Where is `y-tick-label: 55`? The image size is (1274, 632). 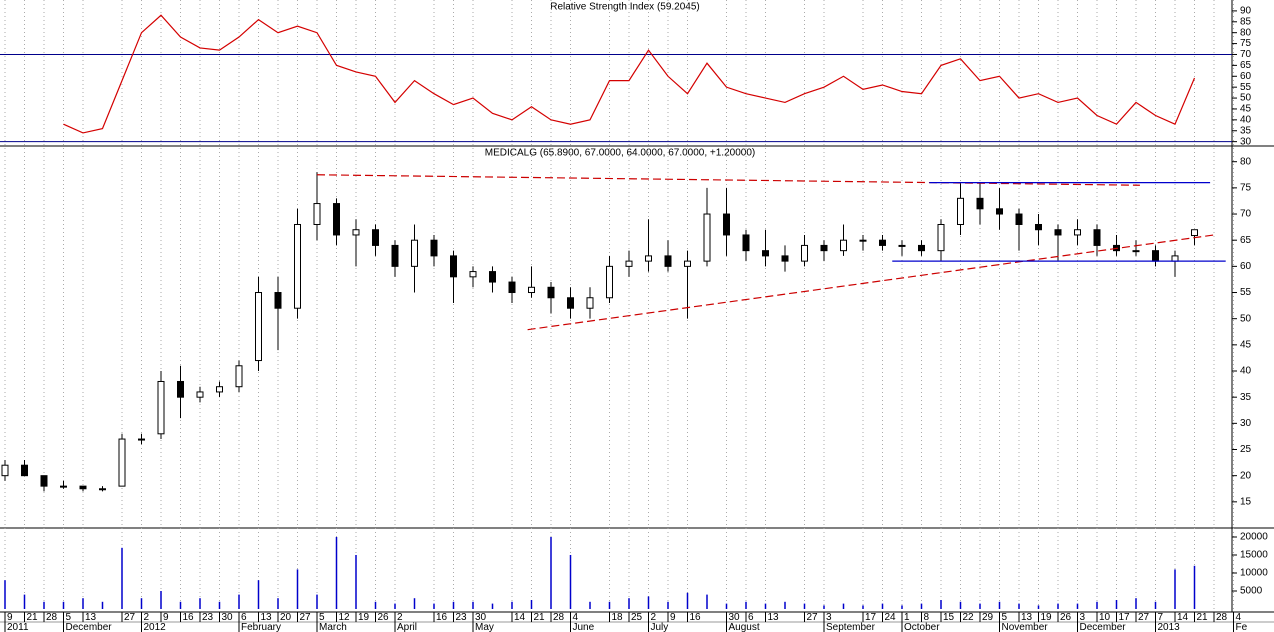
y-tick-label: 55 is located at coordinates (1246, 292).